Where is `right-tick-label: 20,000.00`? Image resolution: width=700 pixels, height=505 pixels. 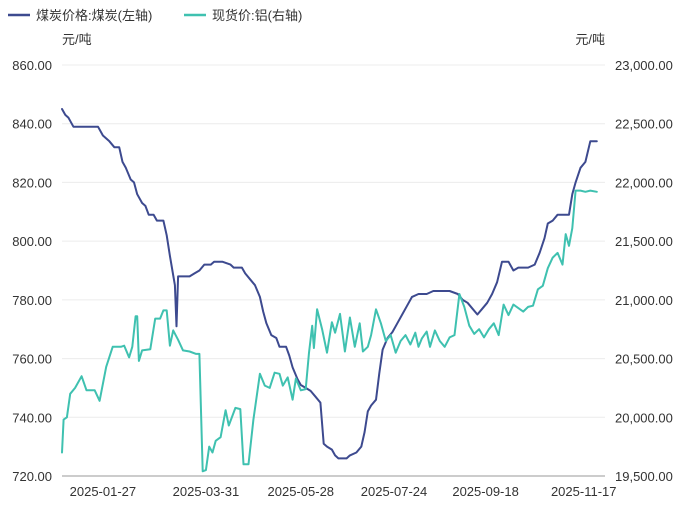
right-tick-label: 20,000.00 is located at coordinates (644, 417).